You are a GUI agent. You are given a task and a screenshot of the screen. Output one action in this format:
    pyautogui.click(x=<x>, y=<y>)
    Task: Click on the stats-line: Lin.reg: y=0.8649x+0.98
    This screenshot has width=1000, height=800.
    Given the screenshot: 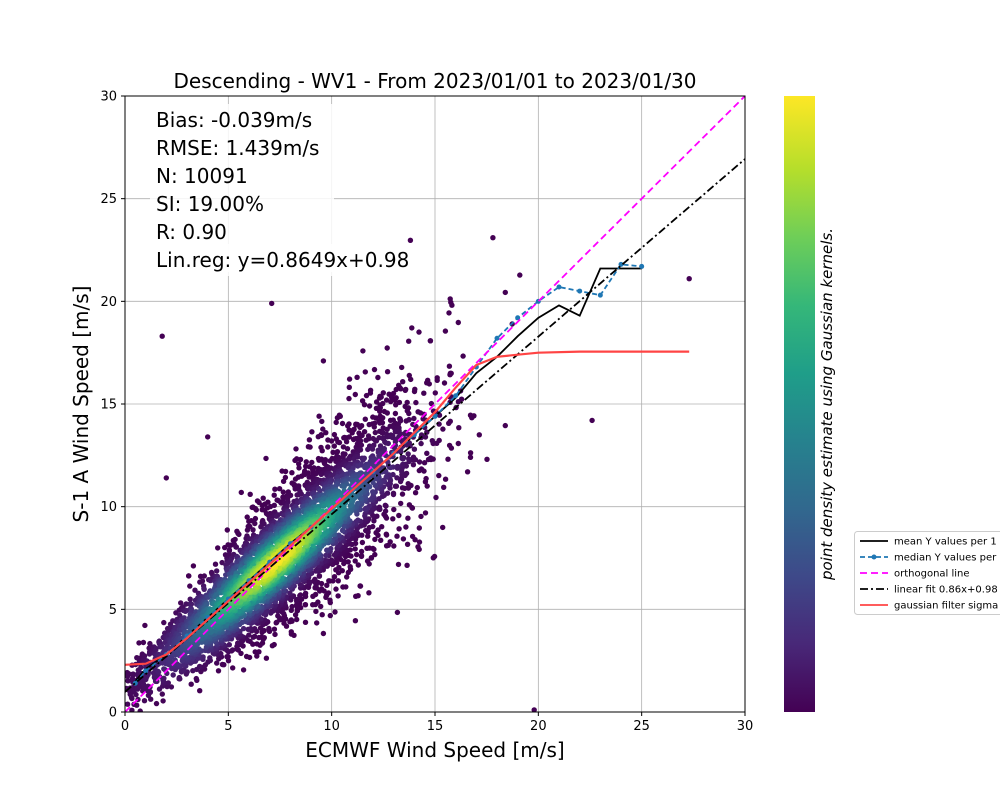 What is the action you would take?
    pyautogui.click(x=282, y=260)
    